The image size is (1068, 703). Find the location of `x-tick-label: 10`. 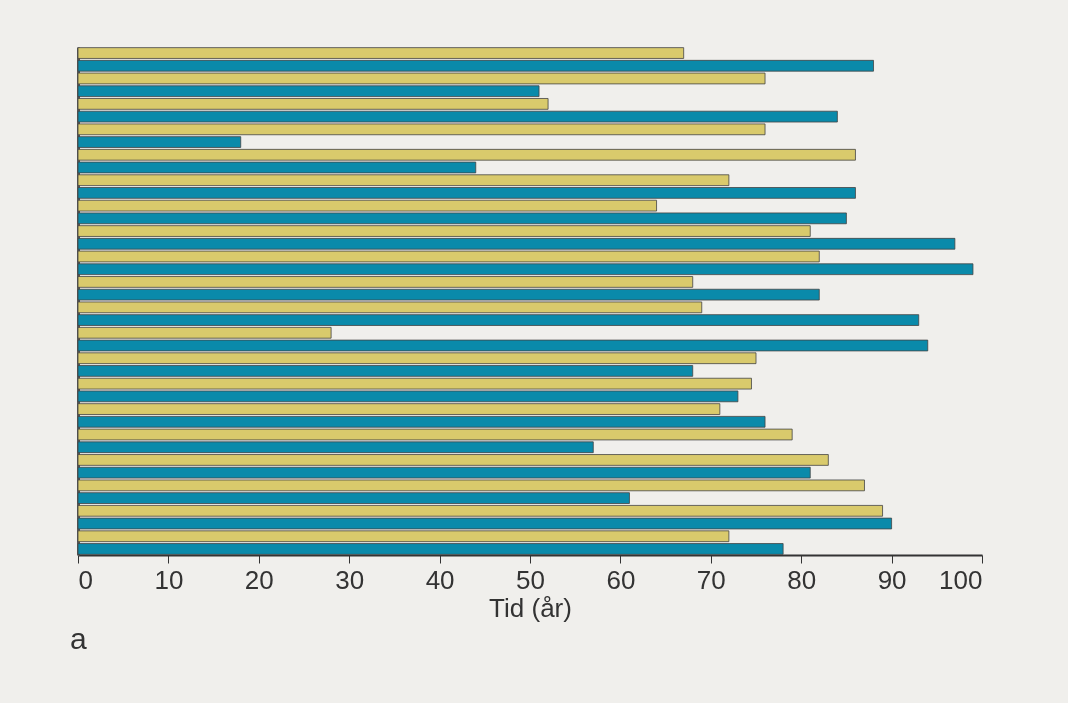

x-tick-label: 10 is located at coordinates (169, 579).